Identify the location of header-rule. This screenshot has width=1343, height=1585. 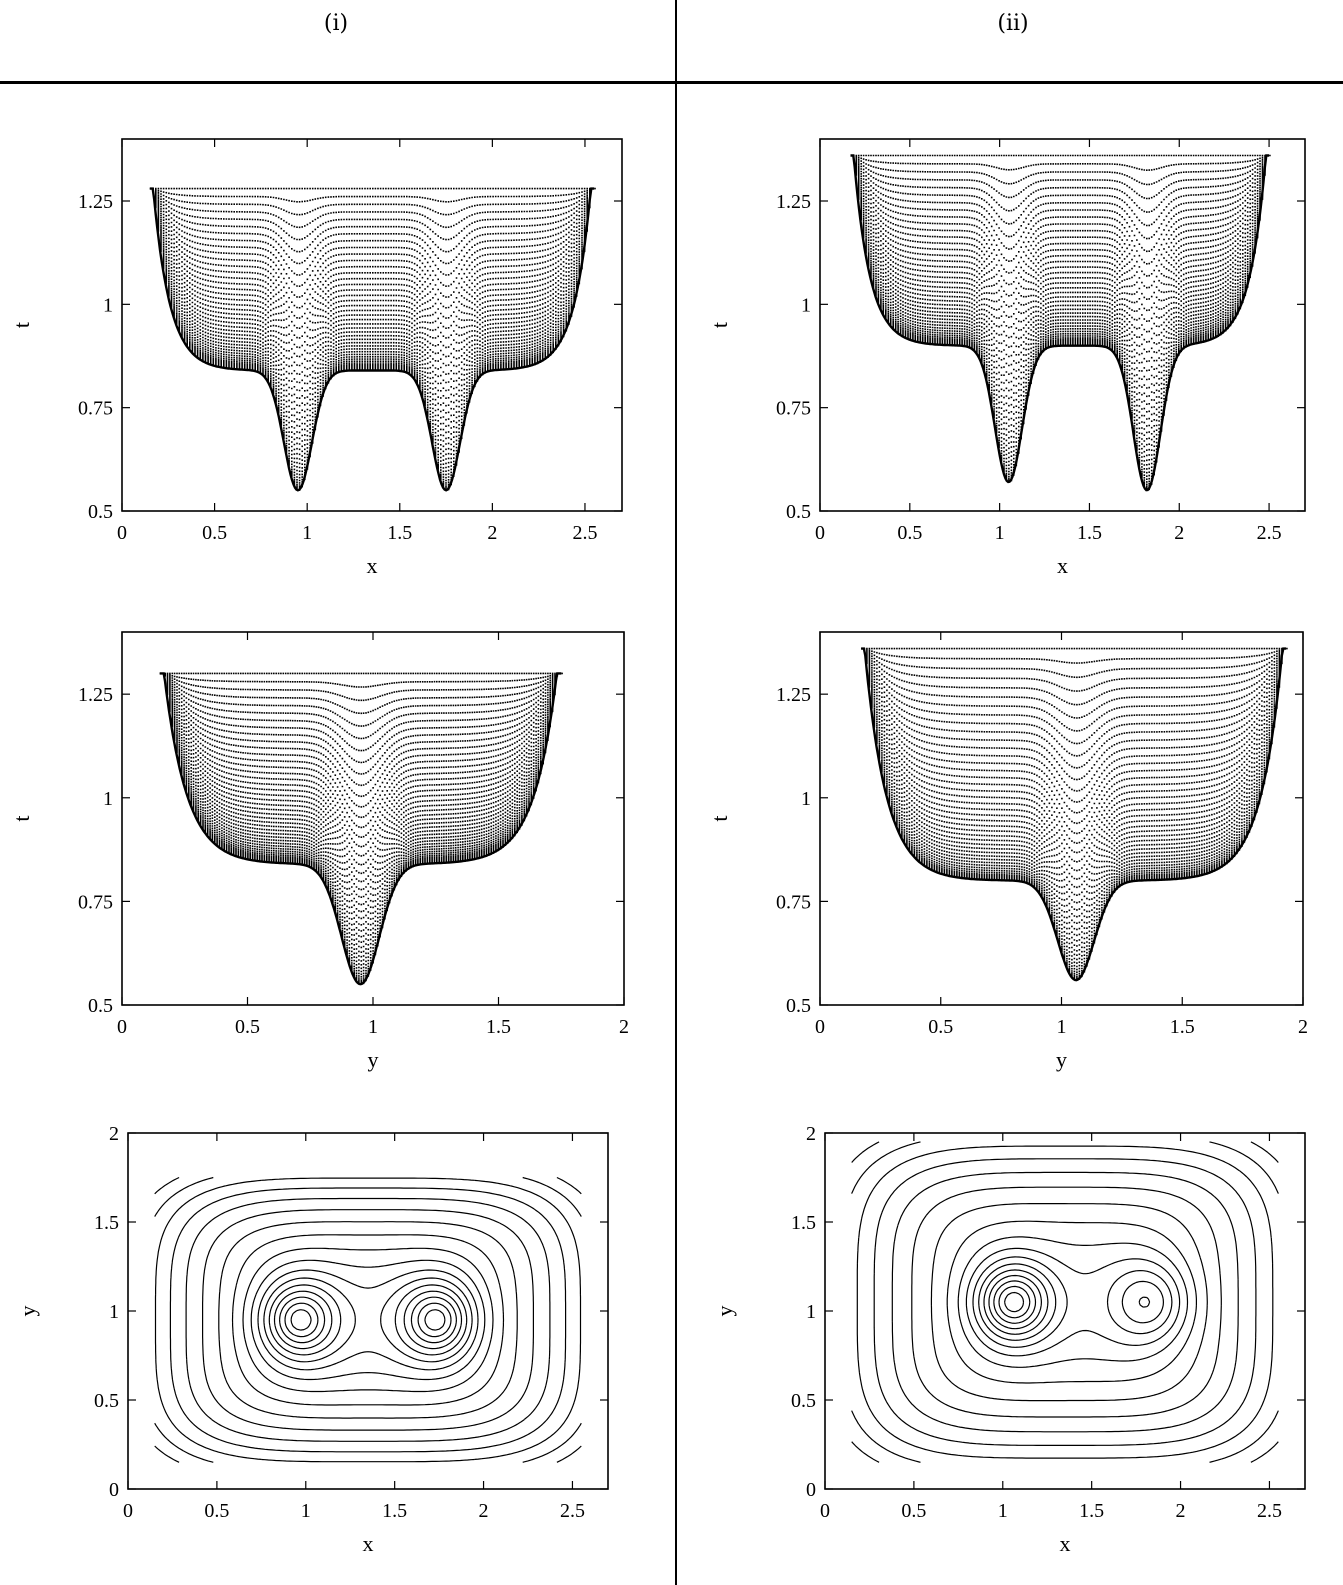
(671, 82).